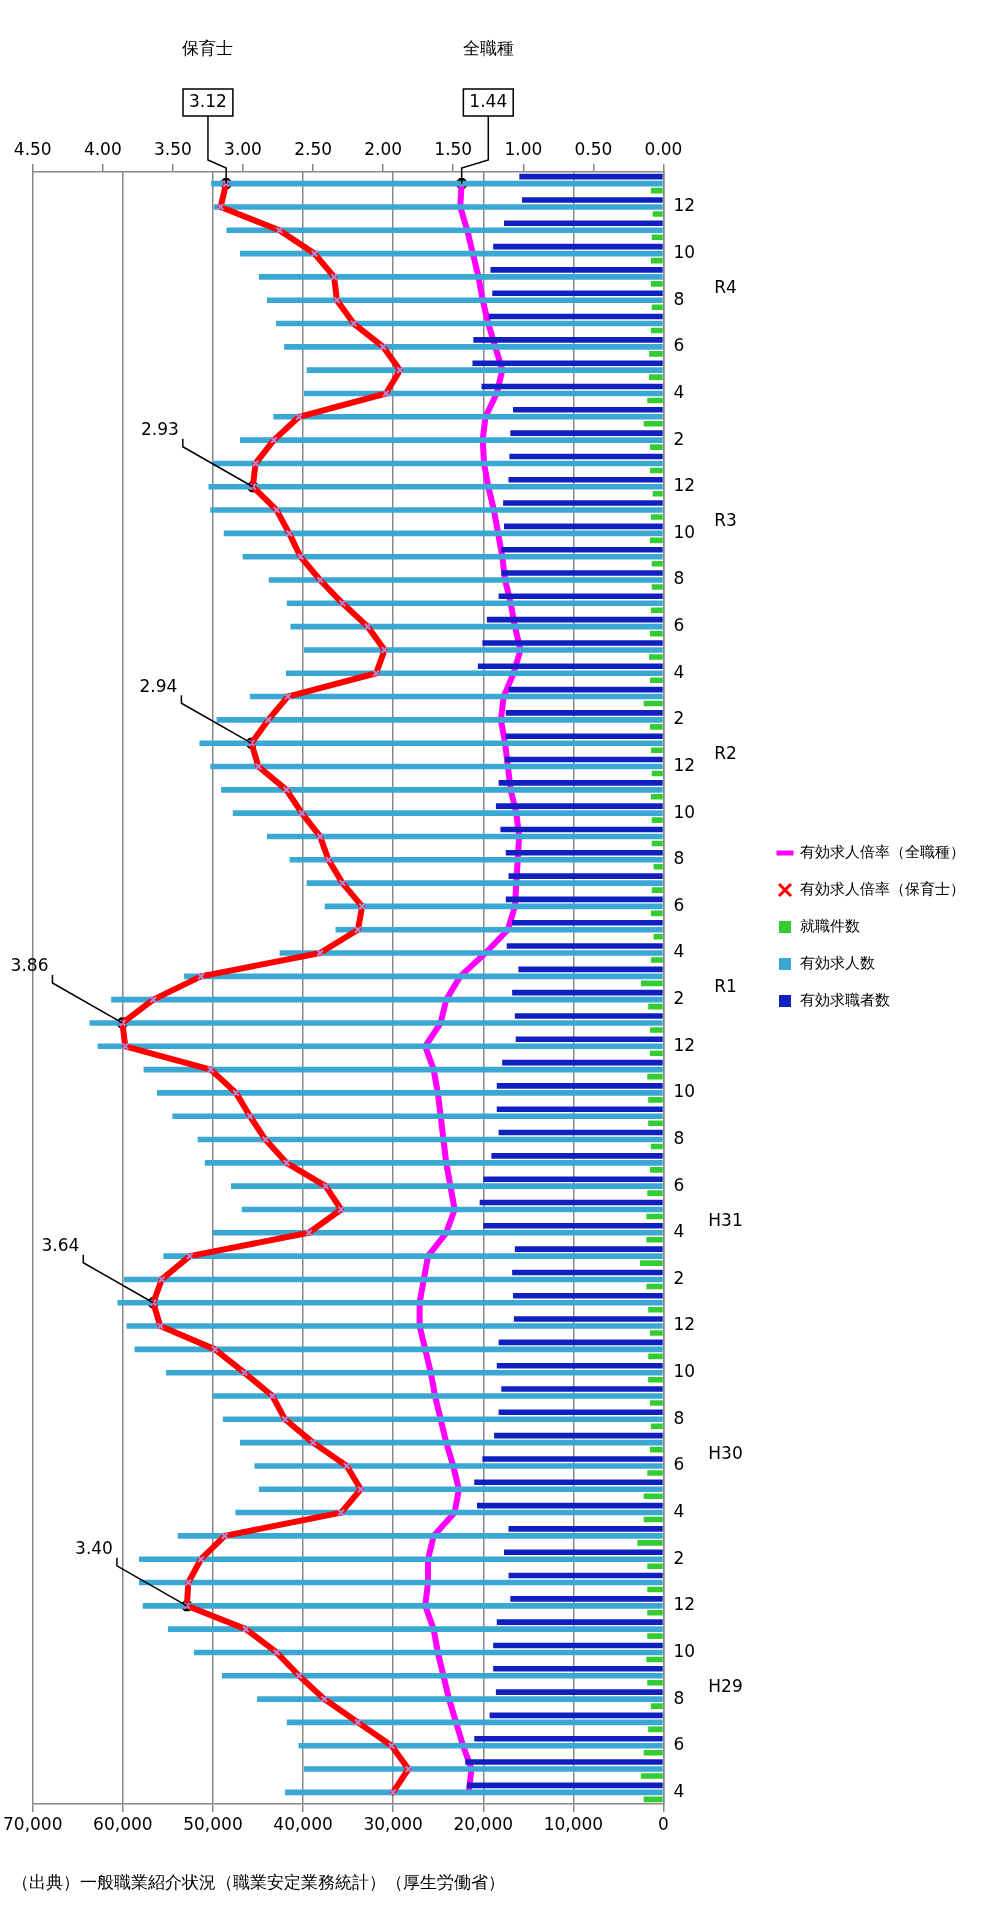 Image resolution: width=981 pixels, height=1906 pixels. I want to click on text: H29, so click(725, 1685).